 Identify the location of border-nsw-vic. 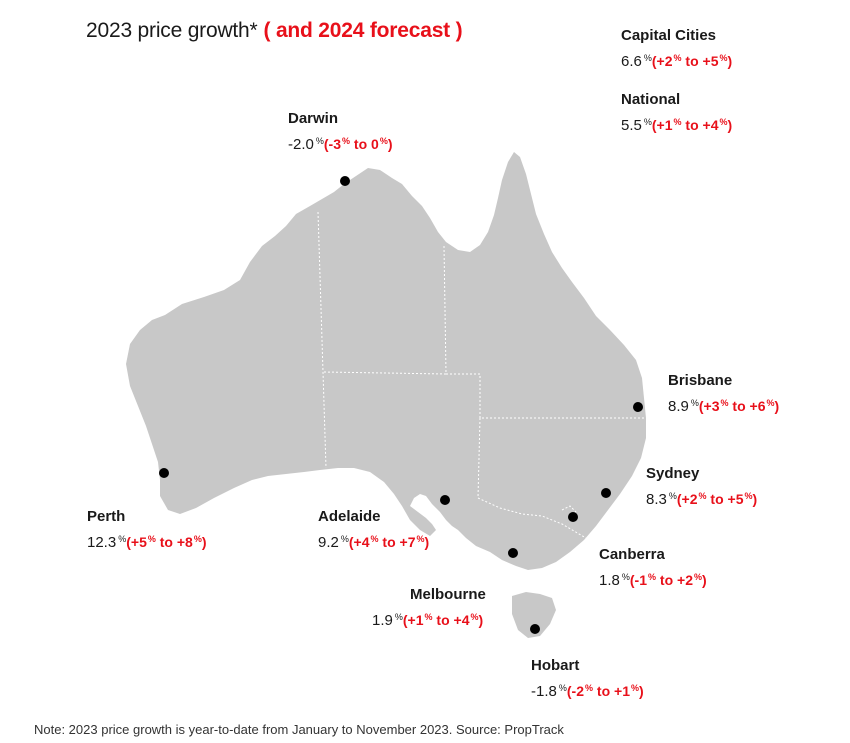
(532, 518).